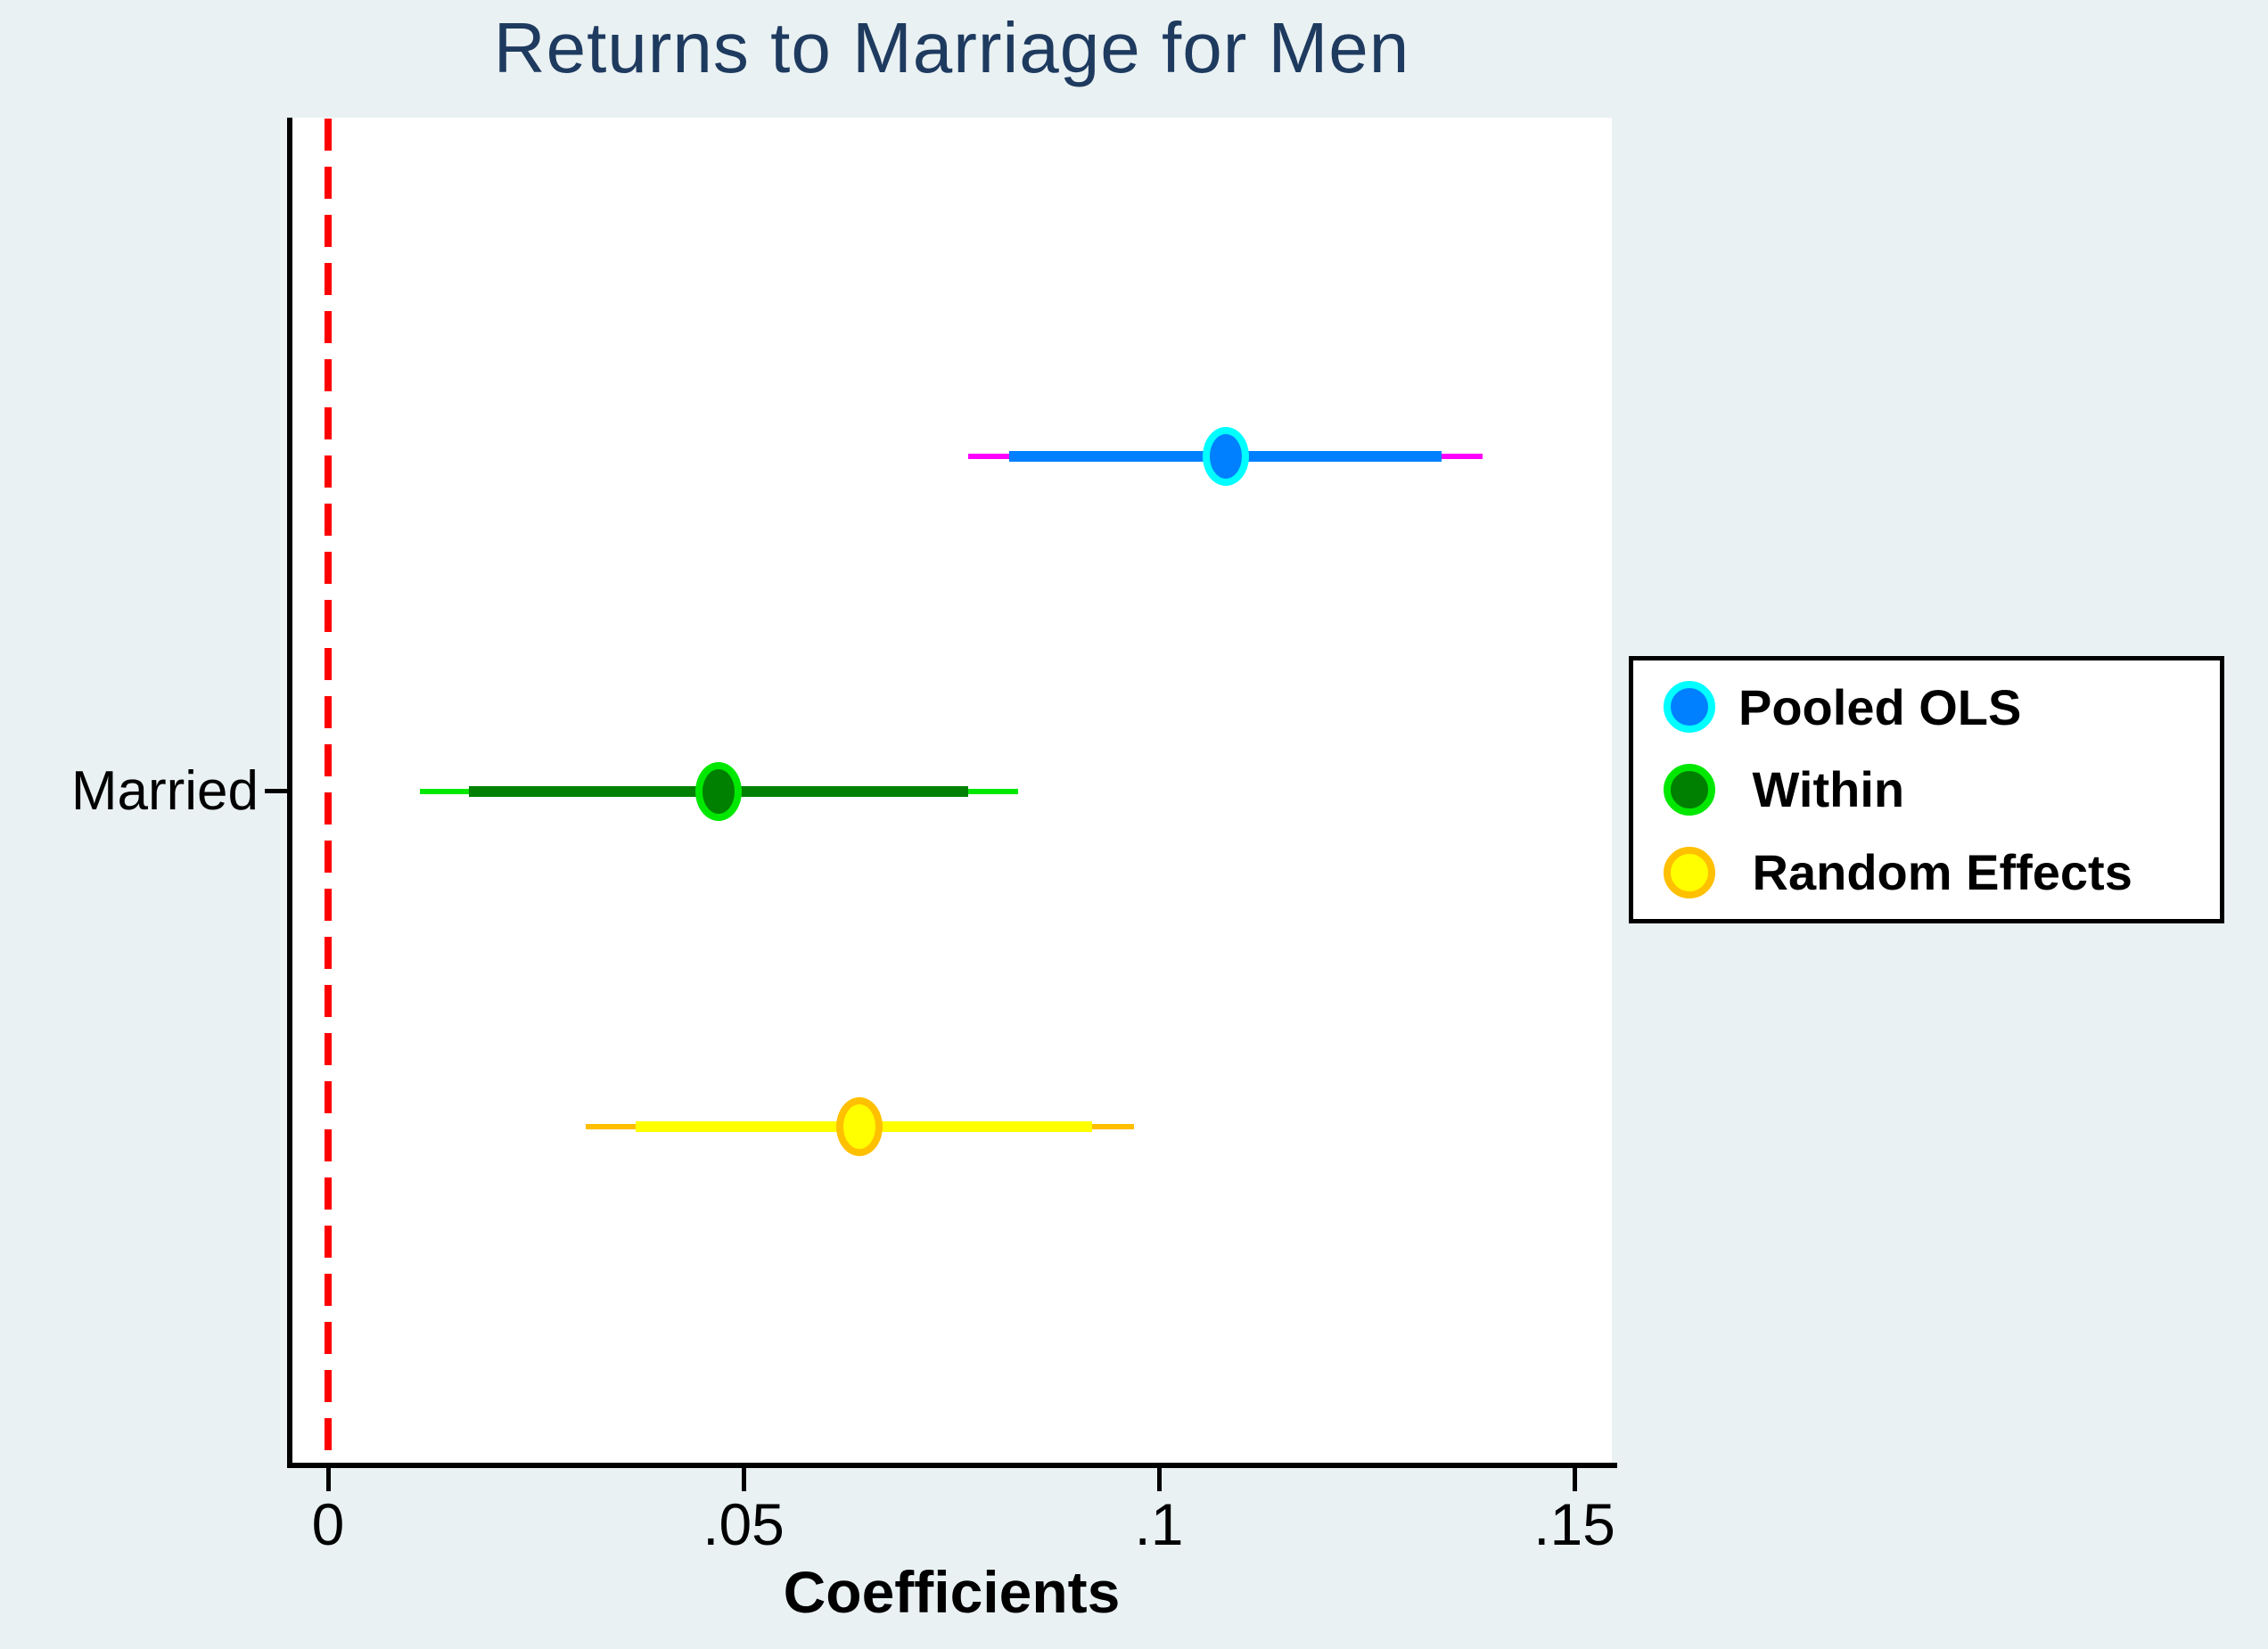  I want to click on chart-title: Returns to Marriage for Men, so click(951, 47).